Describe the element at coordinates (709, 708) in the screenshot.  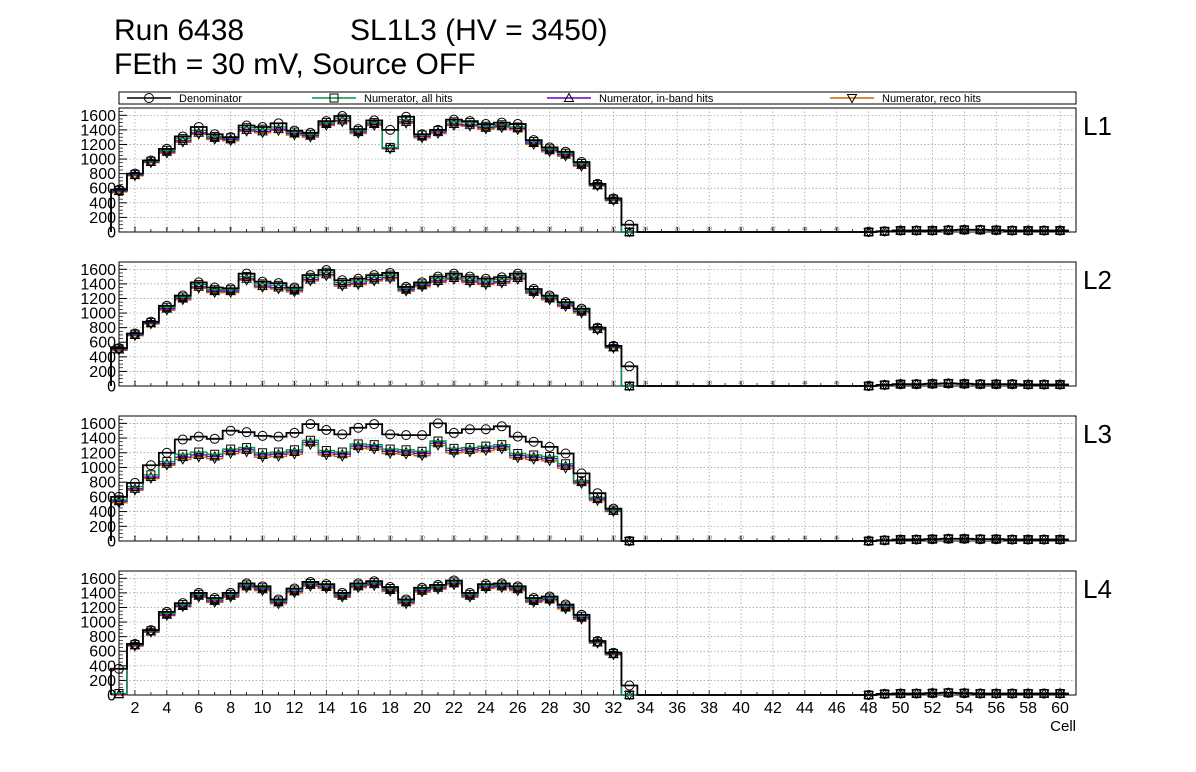
I see `x-tick-label: 38` at that location.